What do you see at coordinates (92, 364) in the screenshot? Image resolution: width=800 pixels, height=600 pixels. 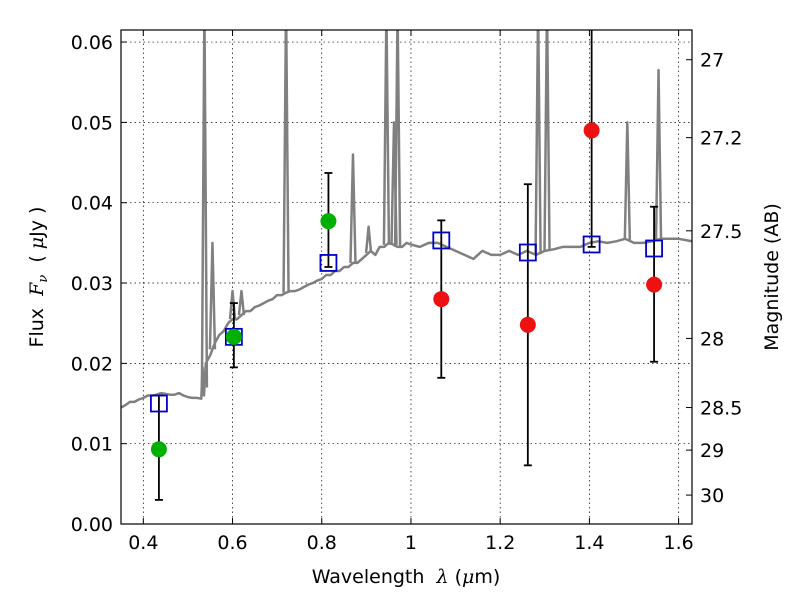 I see `y-tick-label-2: 0.02` at bounding box center [92, 364].